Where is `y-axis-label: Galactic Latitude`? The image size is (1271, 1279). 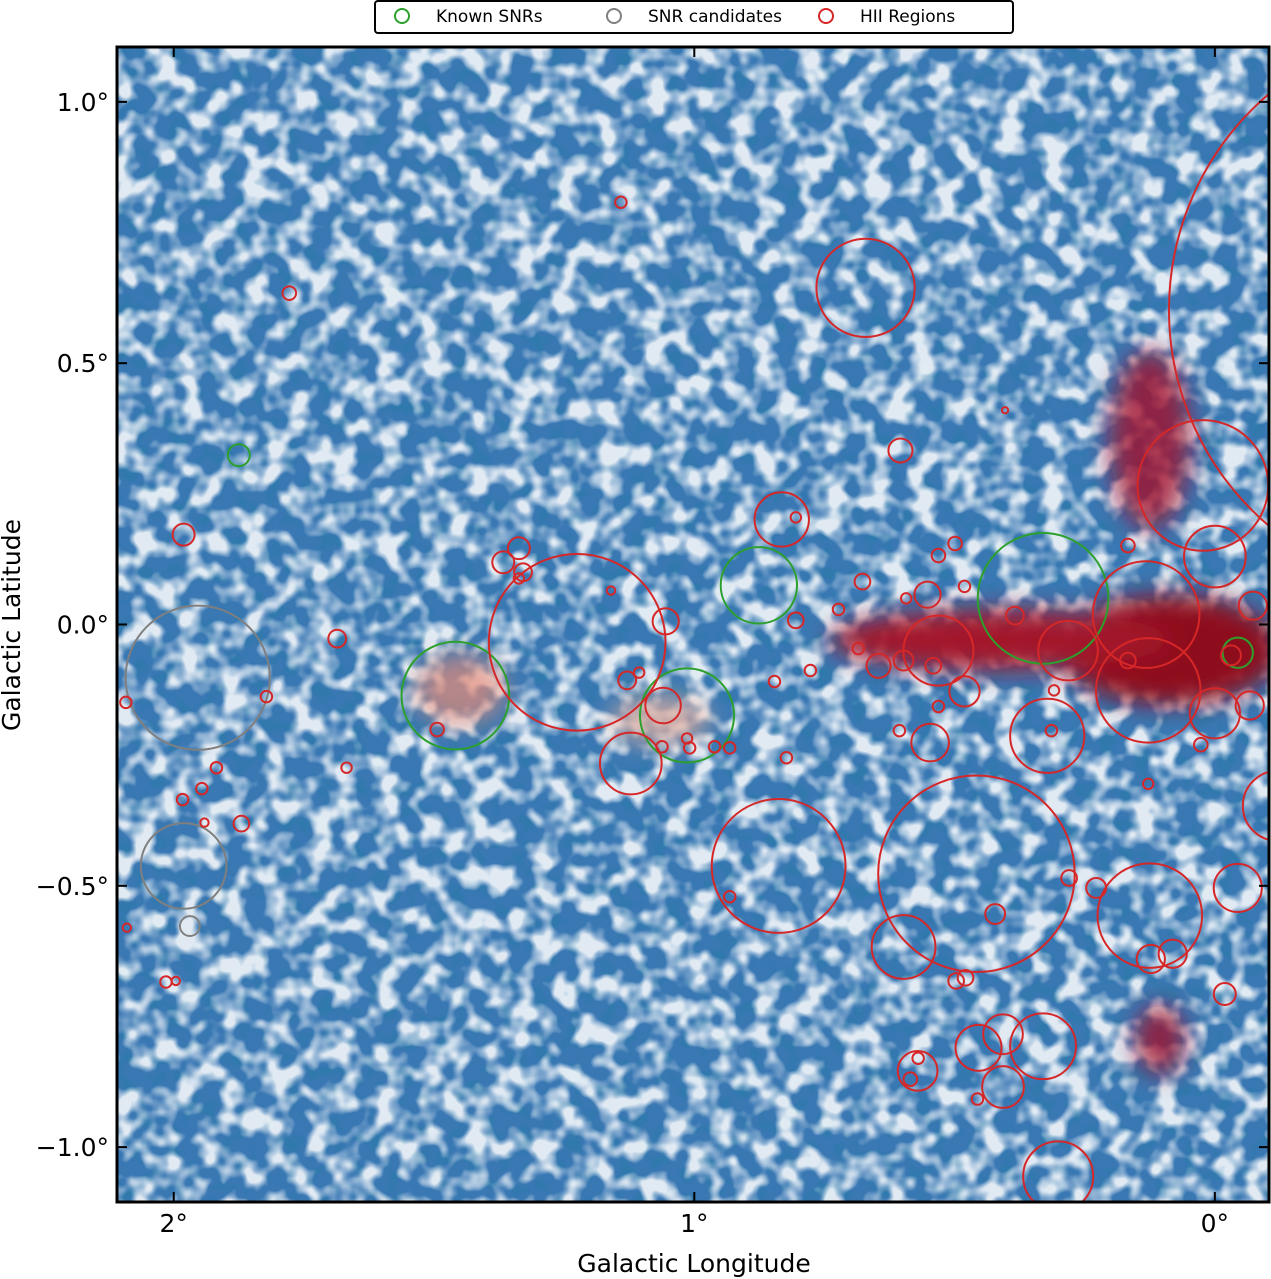 y-axis-label: Galactic Latitude is located at coordinates (13, 625).